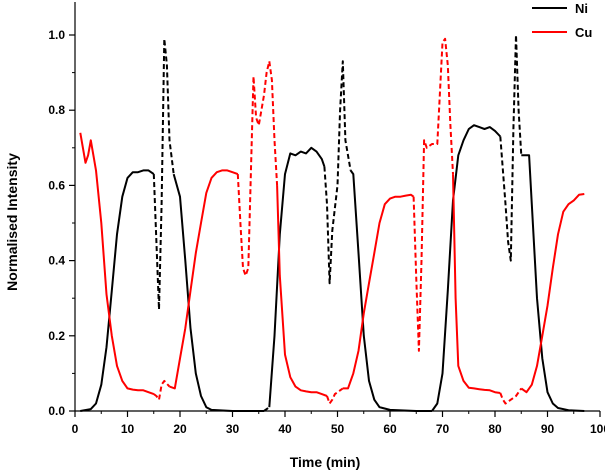 The width and height of the screenshot is (605, 471). Describe the element at coordinates (325, 462) in the screenshot. I see `x-axis-title: Time (min)` at that location.